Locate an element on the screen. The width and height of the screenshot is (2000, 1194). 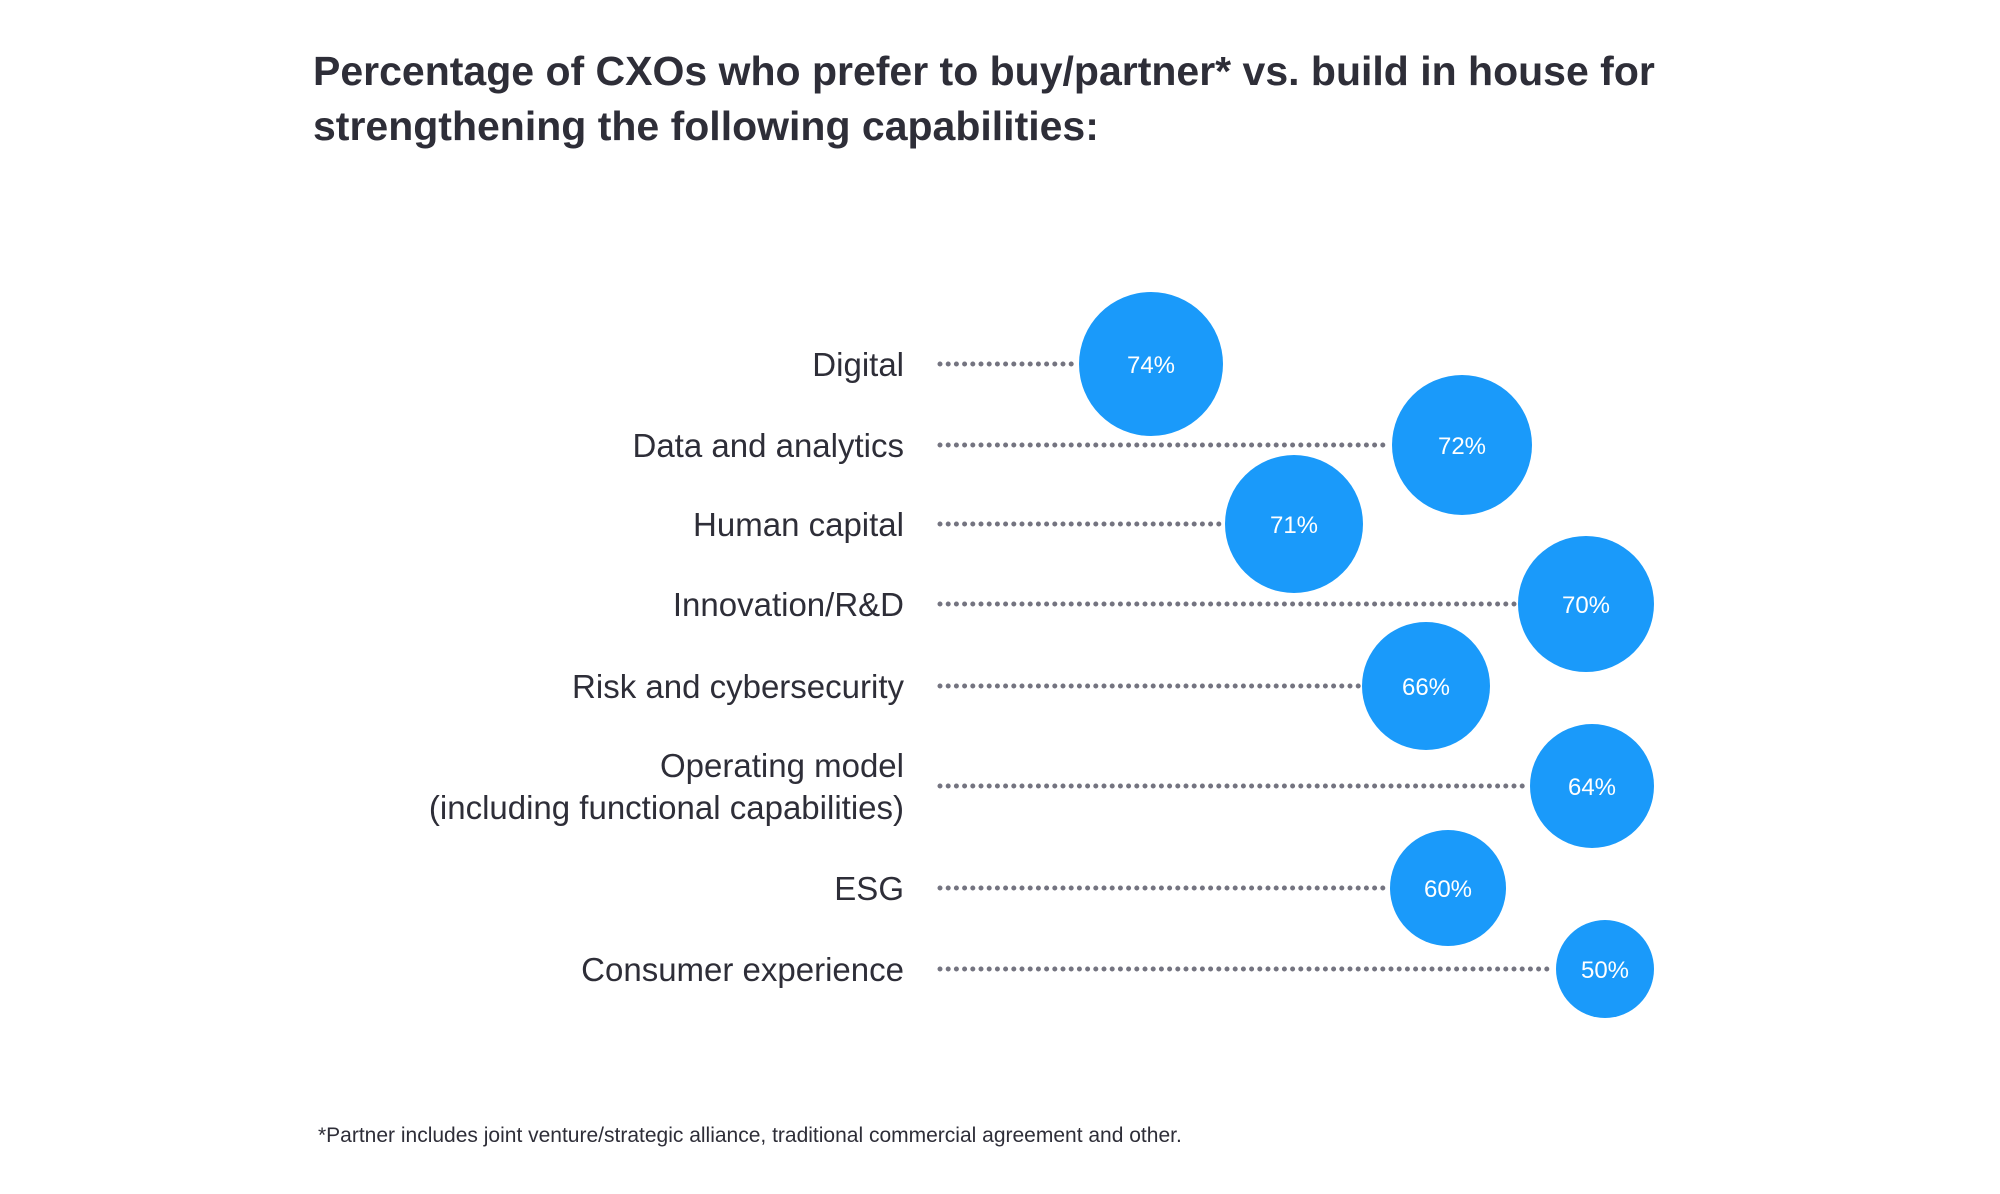
data-label: 70% is located at coordinates (1586, 605).